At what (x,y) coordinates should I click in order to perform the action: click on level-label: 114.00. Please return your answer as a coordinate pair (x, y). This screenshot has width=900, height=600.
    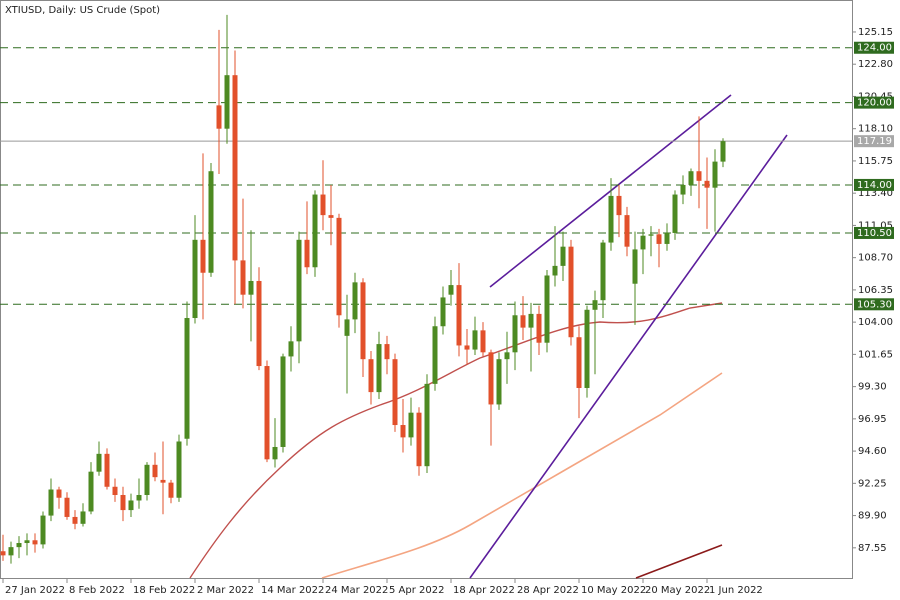
    Looking at the image, I should click on (874, 185).